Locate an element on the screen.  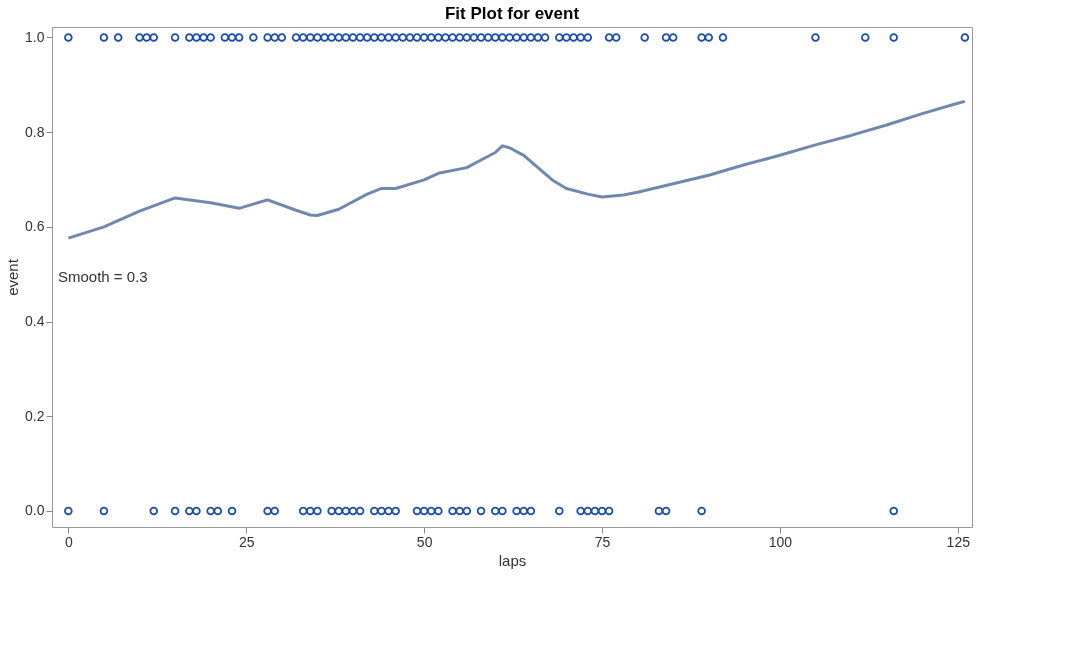
x-tick-label: 50 is located at coordinates (424, 541).